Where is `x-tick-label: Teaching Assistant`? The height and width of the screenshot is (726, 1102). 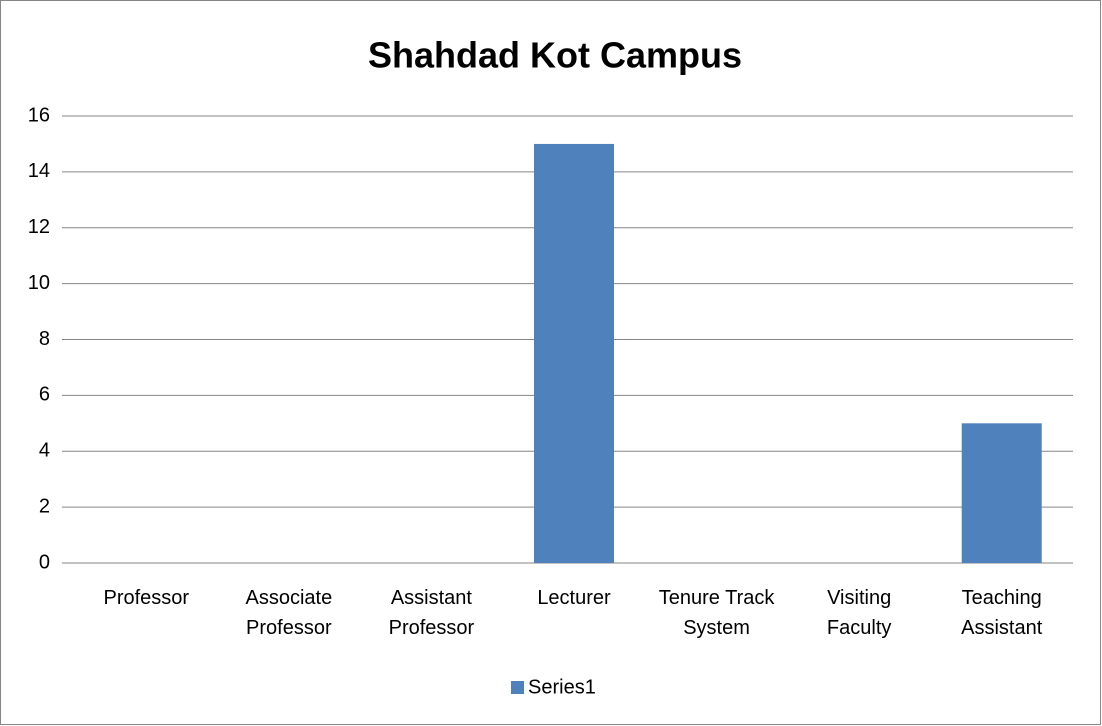
x-tick-label: Teaching Assistant is located at coordinates (1002, 613).